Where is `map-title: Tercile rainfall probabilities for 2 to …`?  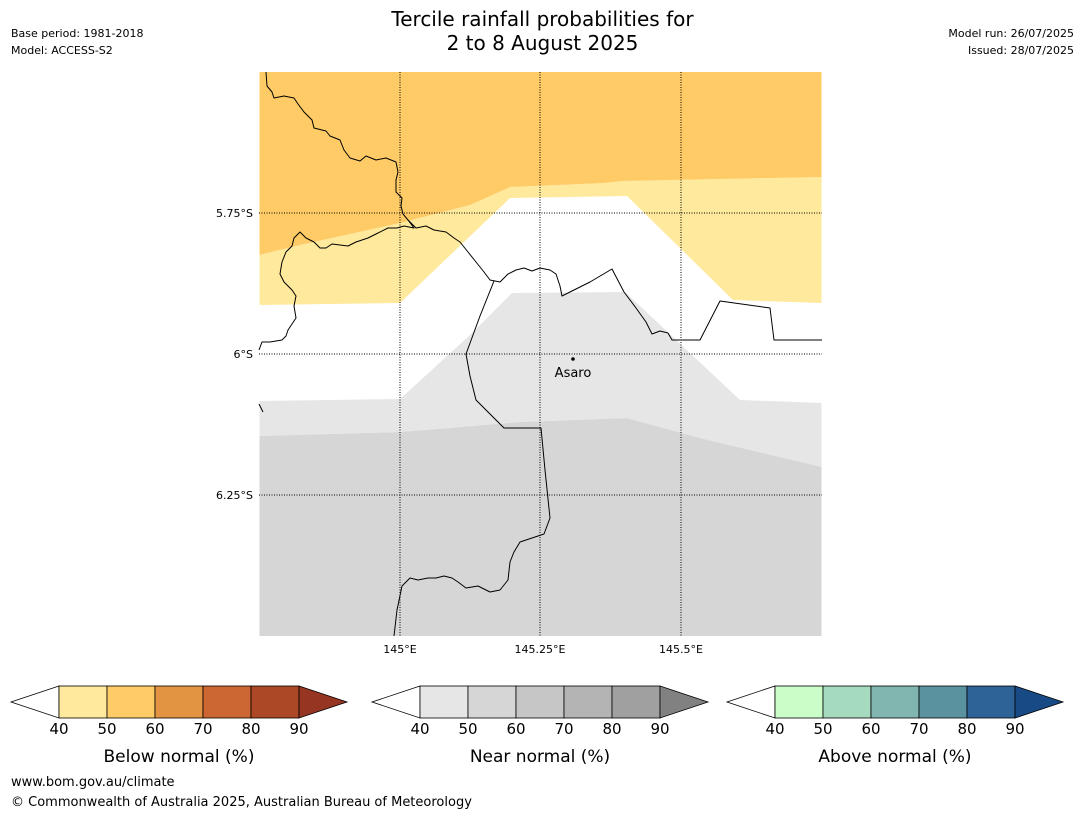 map-title: Tercile rainfall probabilities for 2 to … is located at coordinates (542, 31).